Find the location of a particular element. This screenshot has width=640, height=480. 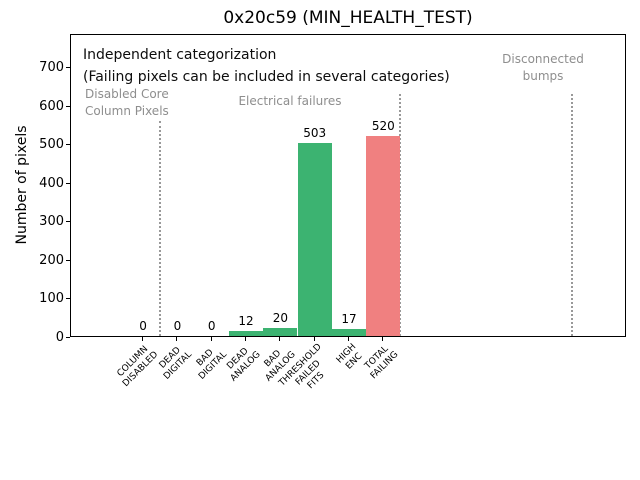

y-tick-label: 0 is located at coordinates (59, 337).